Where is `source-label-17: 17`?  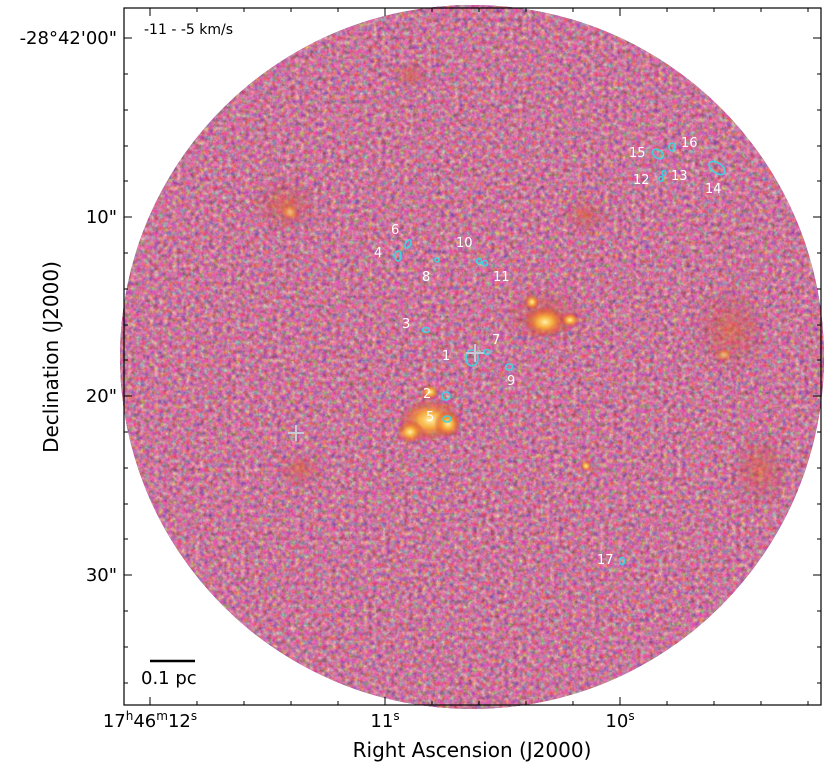
source-label-17: 17 is located at coordinates (605, 560).